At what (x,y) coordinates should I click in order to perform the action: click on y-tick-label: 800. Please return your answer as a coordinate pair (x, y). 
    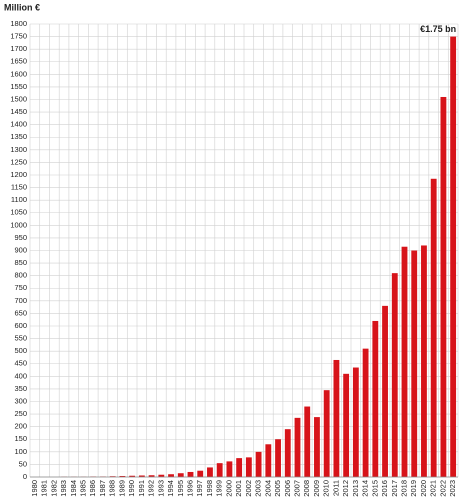
    Looking at the image, I should click on (20, 275).